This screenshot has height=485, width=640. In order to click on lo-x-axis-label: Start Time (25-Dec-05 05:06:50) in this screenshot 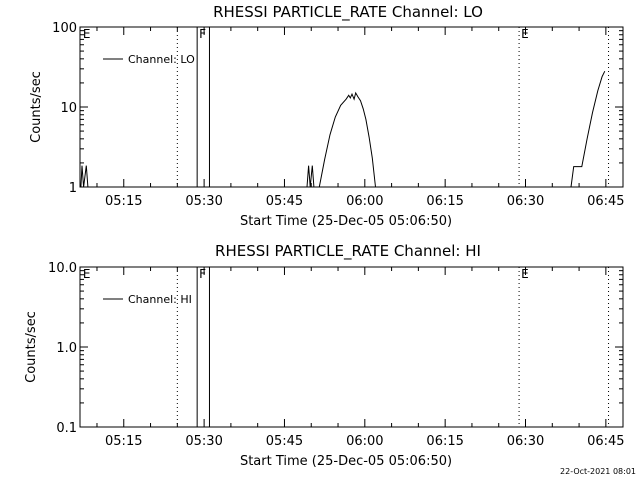, I will do `click(346, 221)`.